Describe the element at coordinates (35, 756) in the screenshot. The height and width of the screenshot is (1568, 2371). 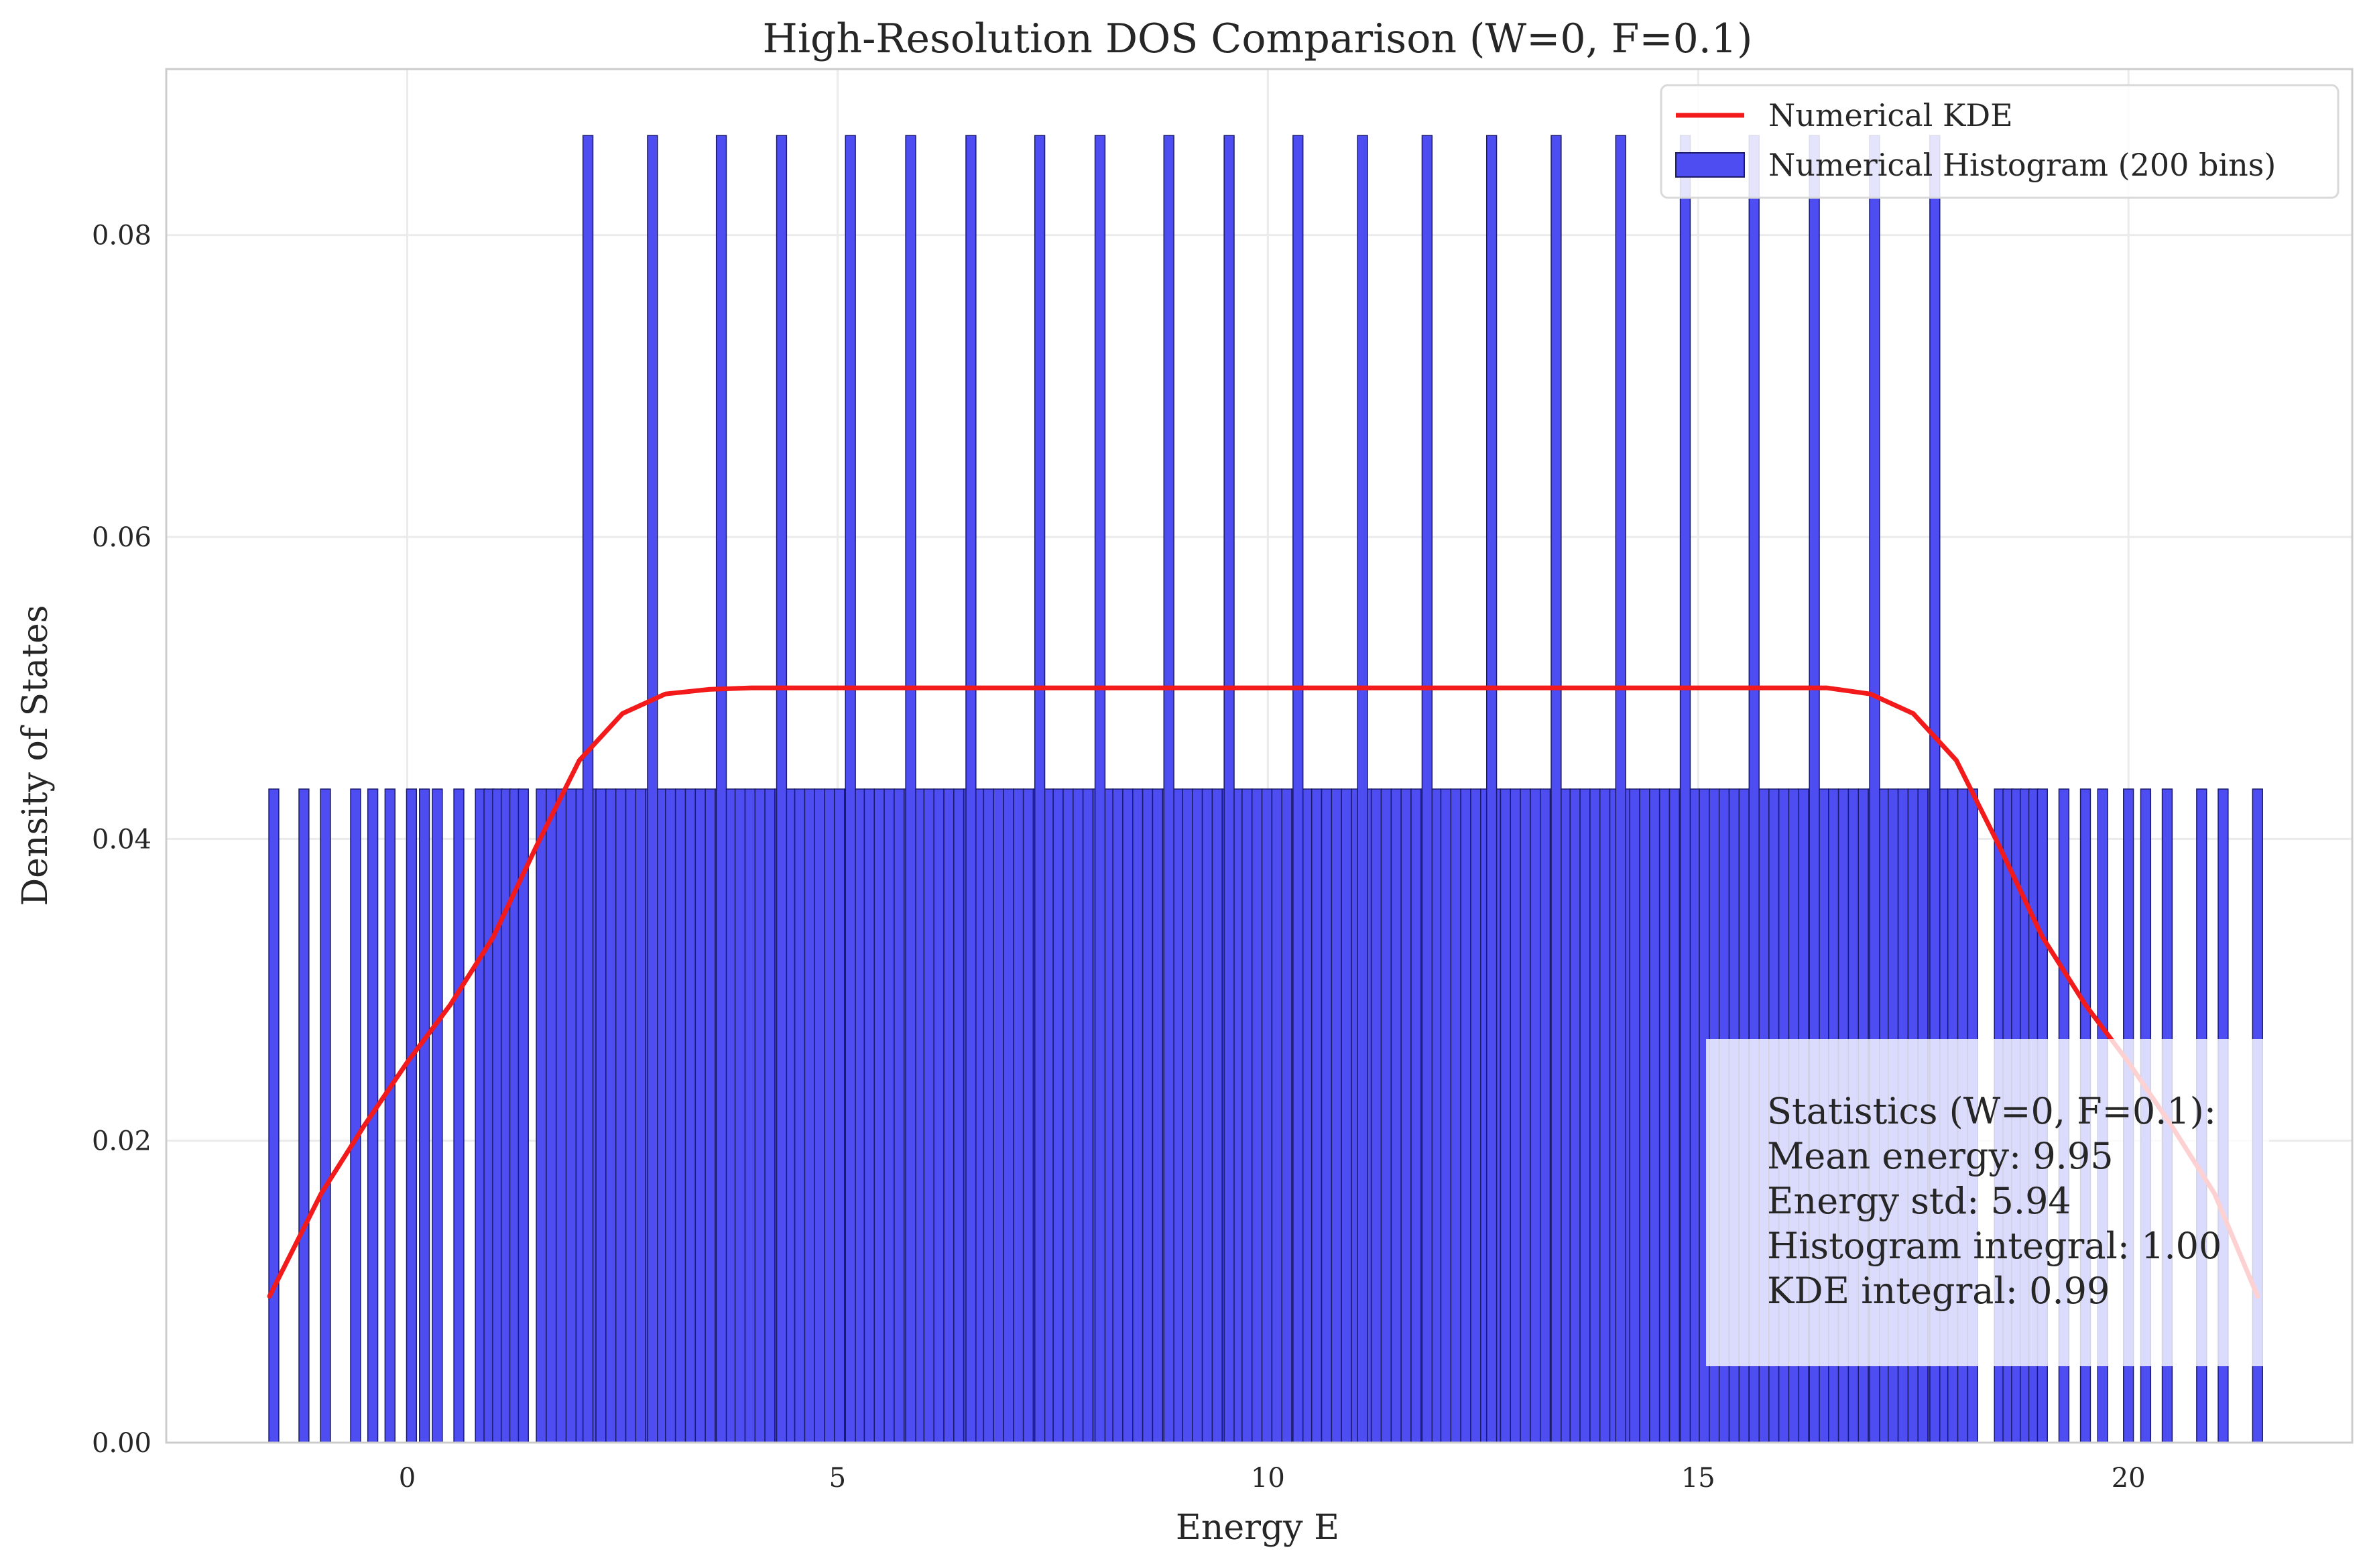
I see `y-axis-label: Density of States` at that location.